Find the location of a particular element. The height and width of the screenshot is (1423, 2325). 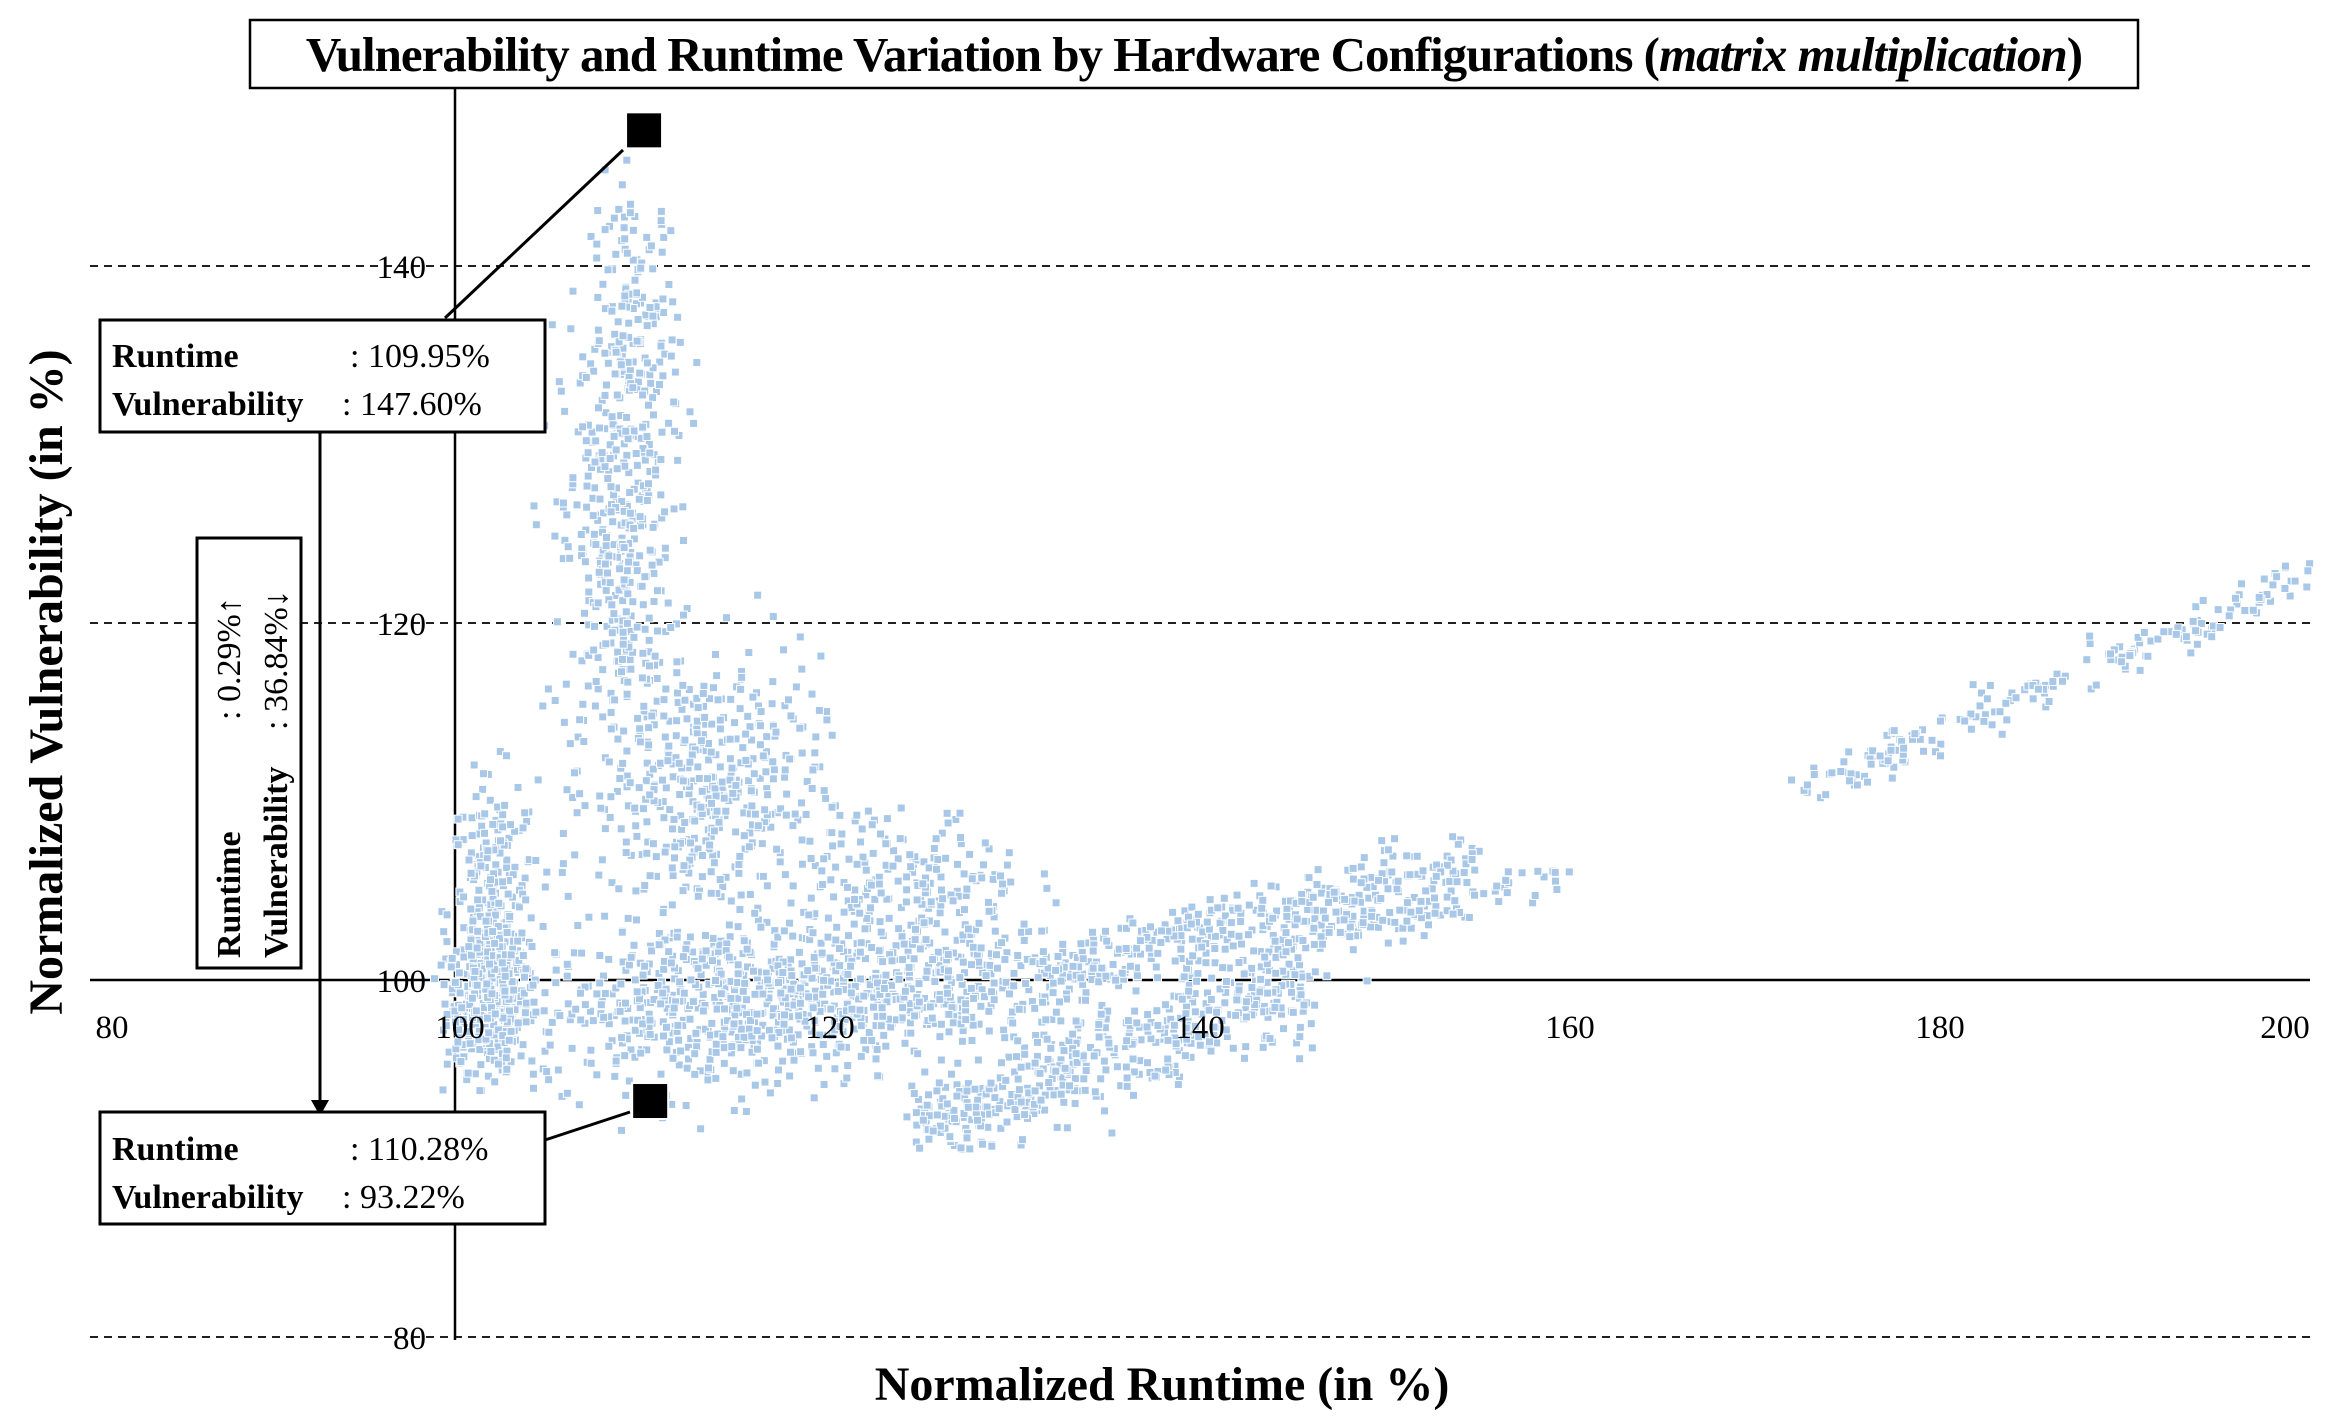

x-tick-label-100: 100 is located at coordinates (460, 1028).